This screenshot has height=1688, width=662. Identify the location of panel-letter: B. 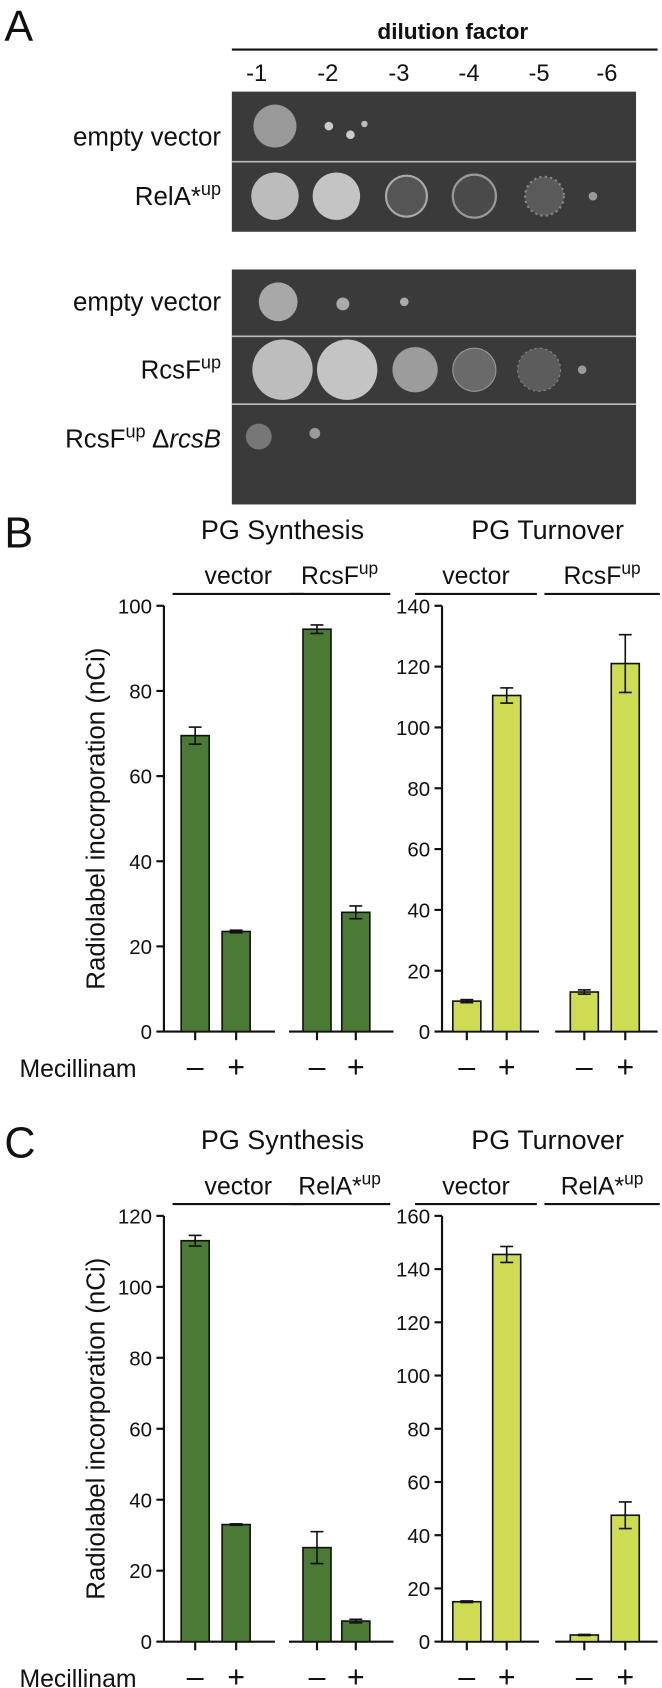
(18, 534).